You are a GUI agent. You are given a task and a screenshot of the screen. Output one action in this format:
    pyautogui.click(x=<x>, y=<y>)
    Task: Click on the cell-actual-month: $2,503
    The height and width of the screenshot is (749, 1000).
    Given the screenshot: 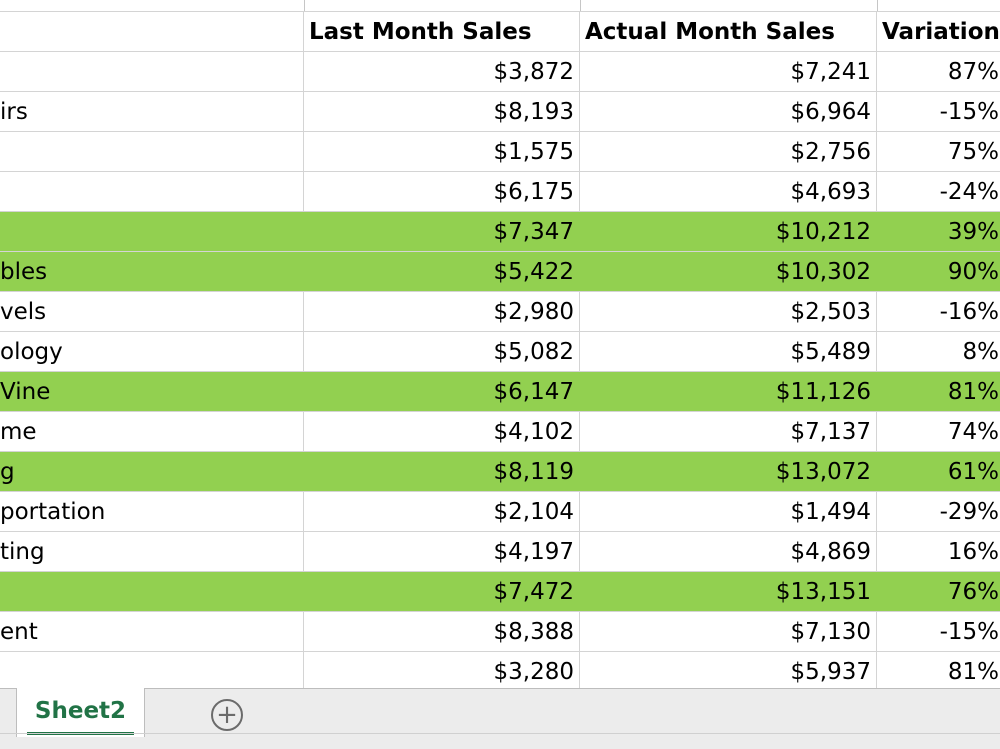 What is the action you would take?
    pyautogui.click(x=728, y=311)
    